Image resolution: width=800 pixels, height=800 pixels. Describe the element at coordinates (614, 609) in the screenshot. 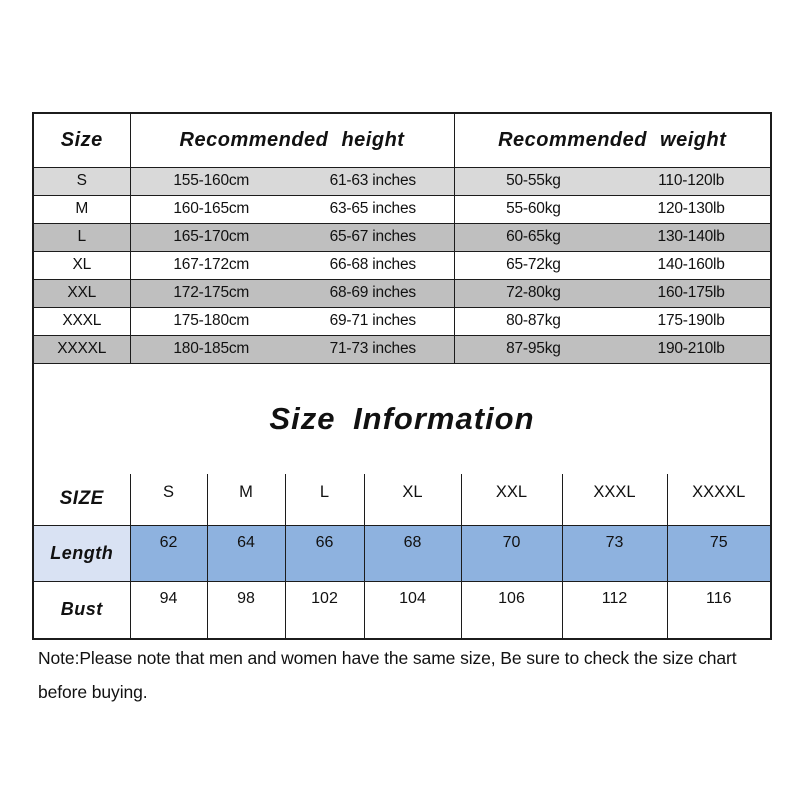

I see `measurement-value: 112` at that location.